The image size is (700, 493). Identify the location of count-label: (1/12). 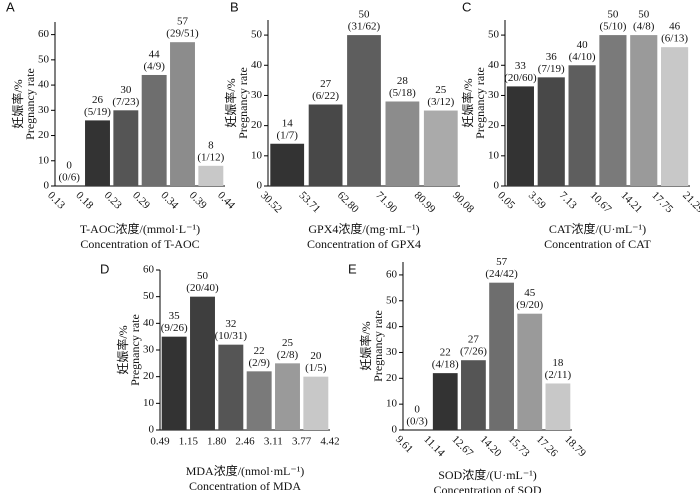
(210, 157).